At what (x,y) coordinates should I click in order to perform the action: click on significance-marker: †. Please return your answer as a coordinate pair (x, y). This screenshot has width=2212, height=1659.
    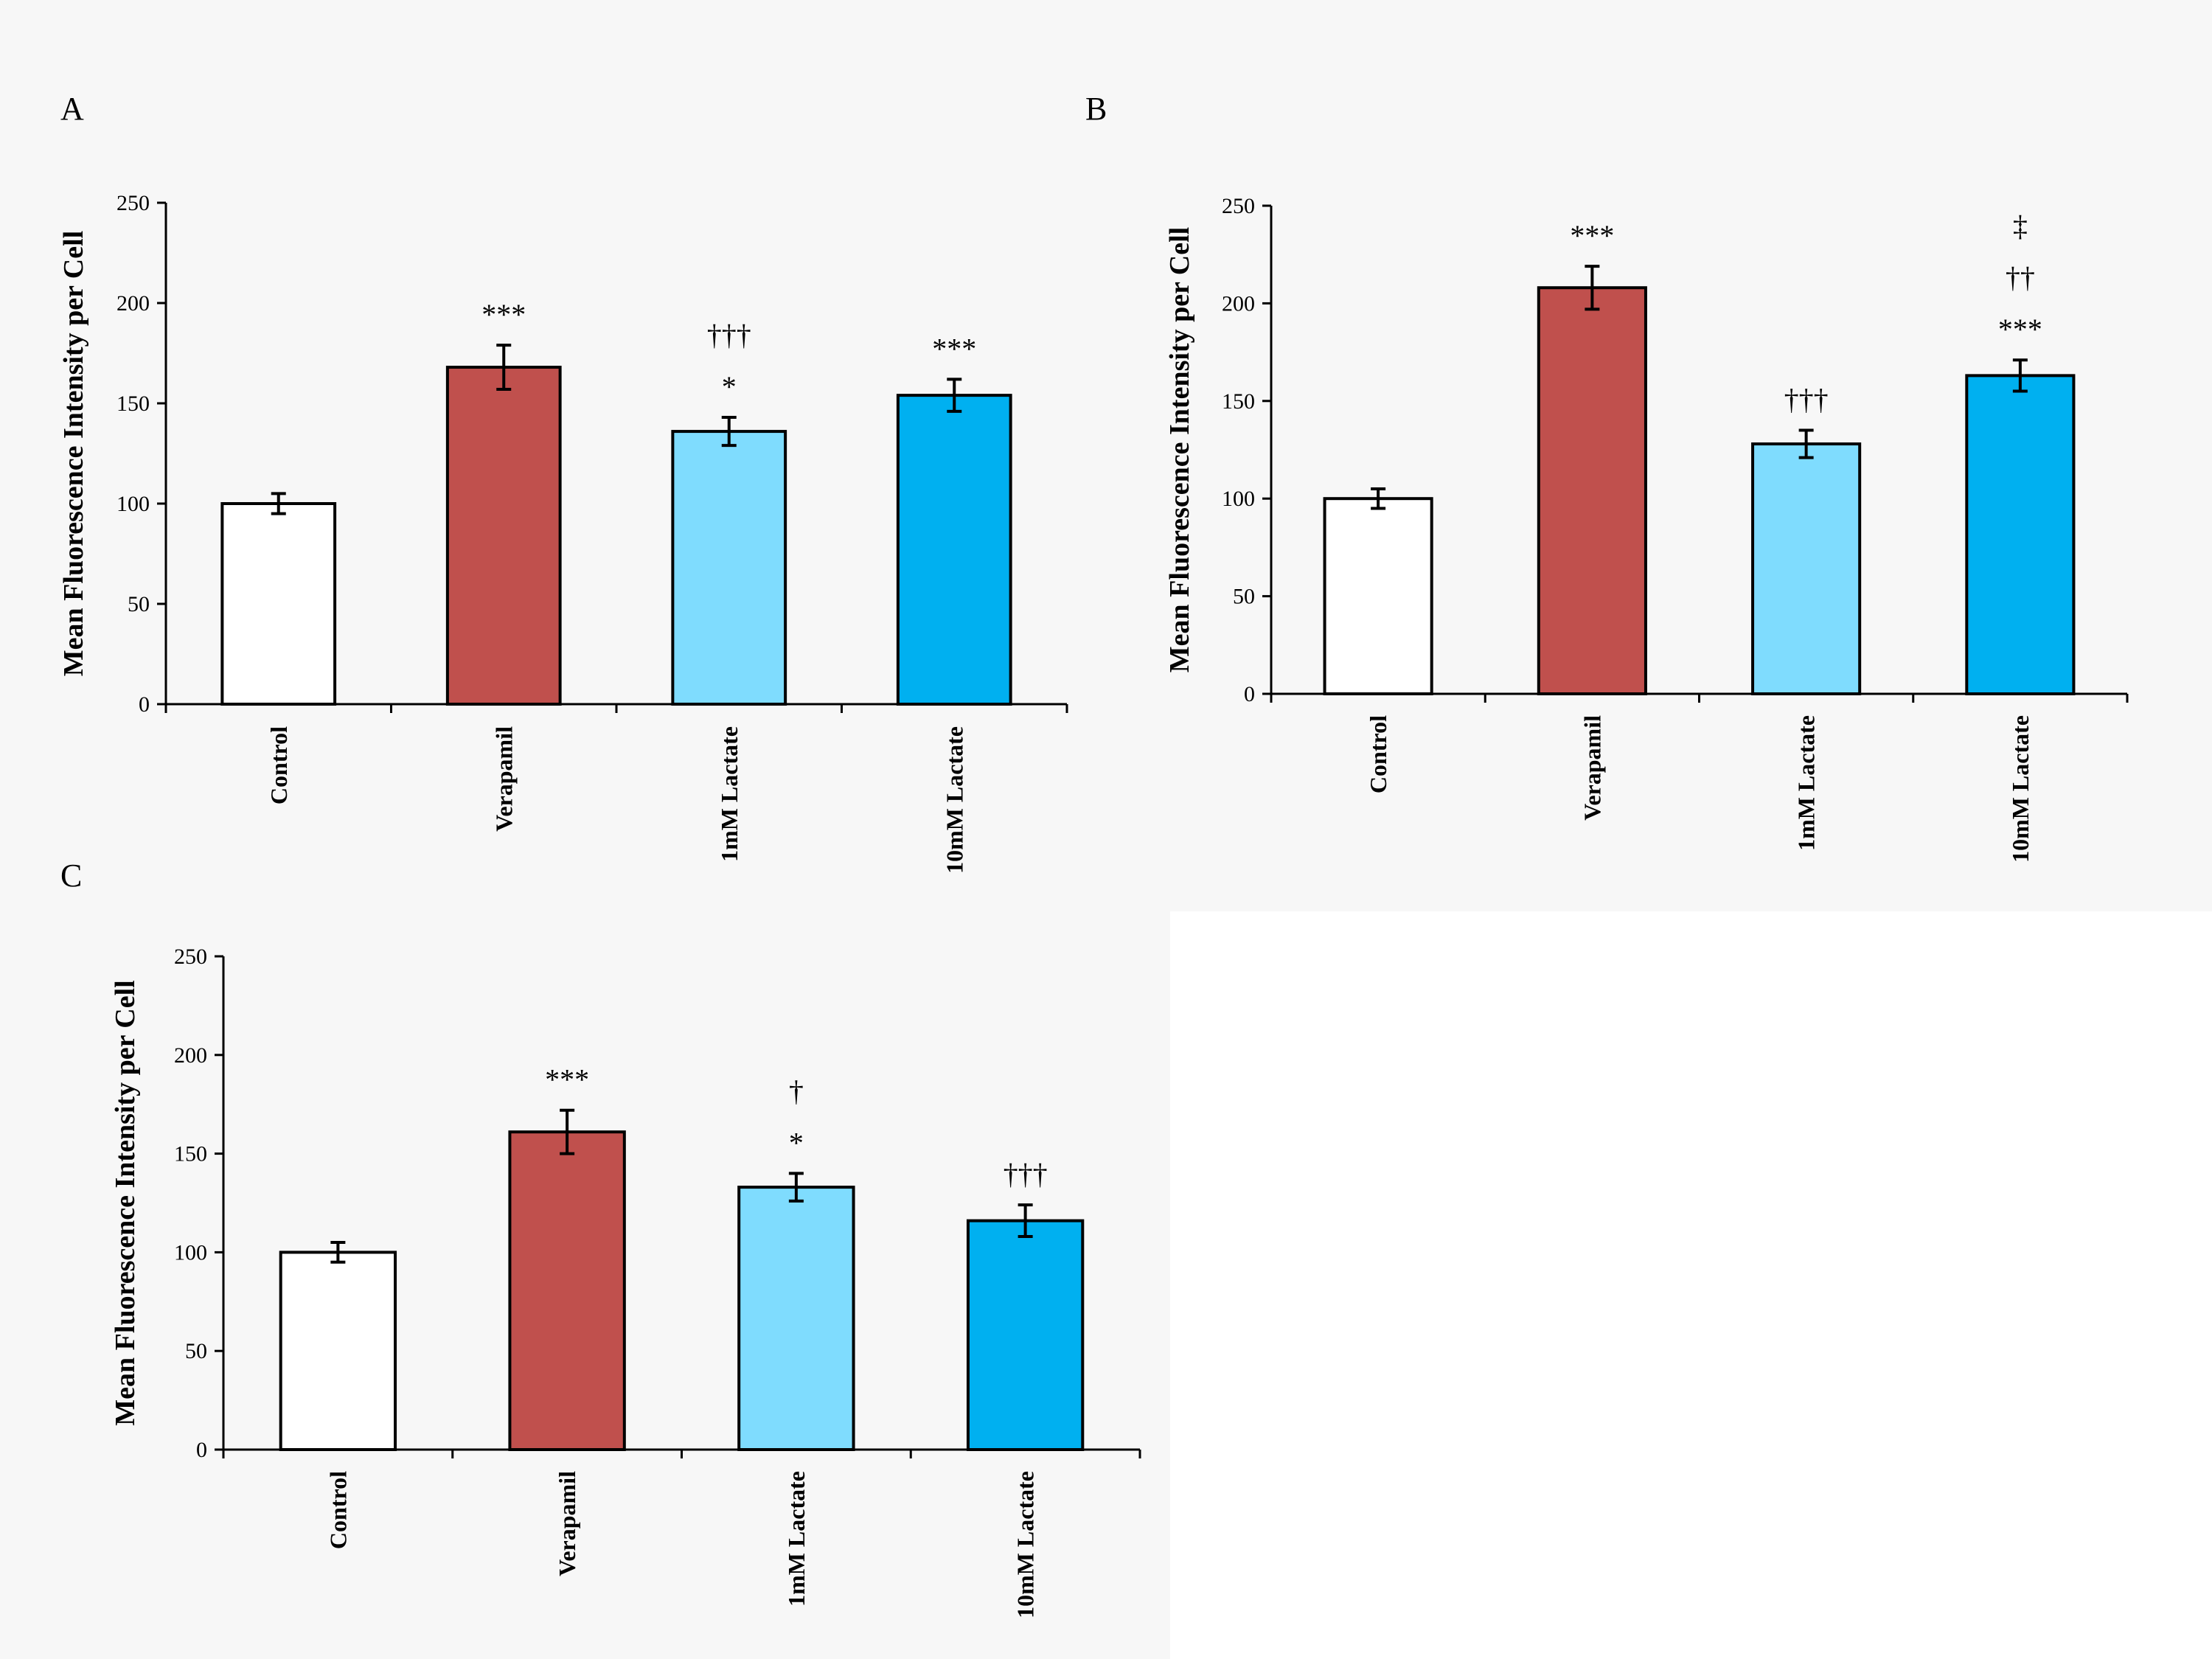
    Looking at the image, I should click on (796, 1090).